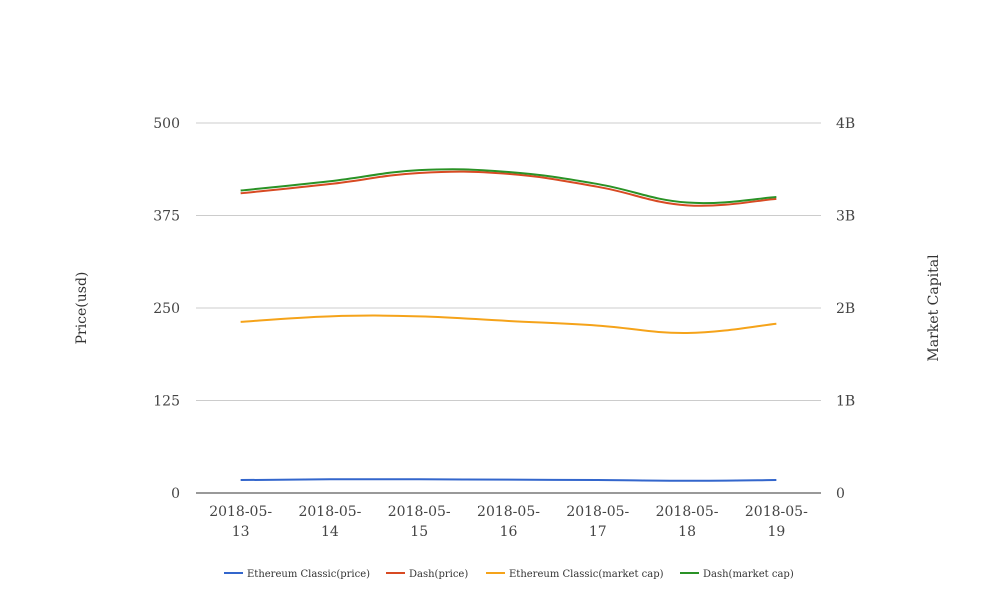 This screenshot has width=1008, height=616. I want to click on x-tick-label: 2018-05-15, so click(419, 522).